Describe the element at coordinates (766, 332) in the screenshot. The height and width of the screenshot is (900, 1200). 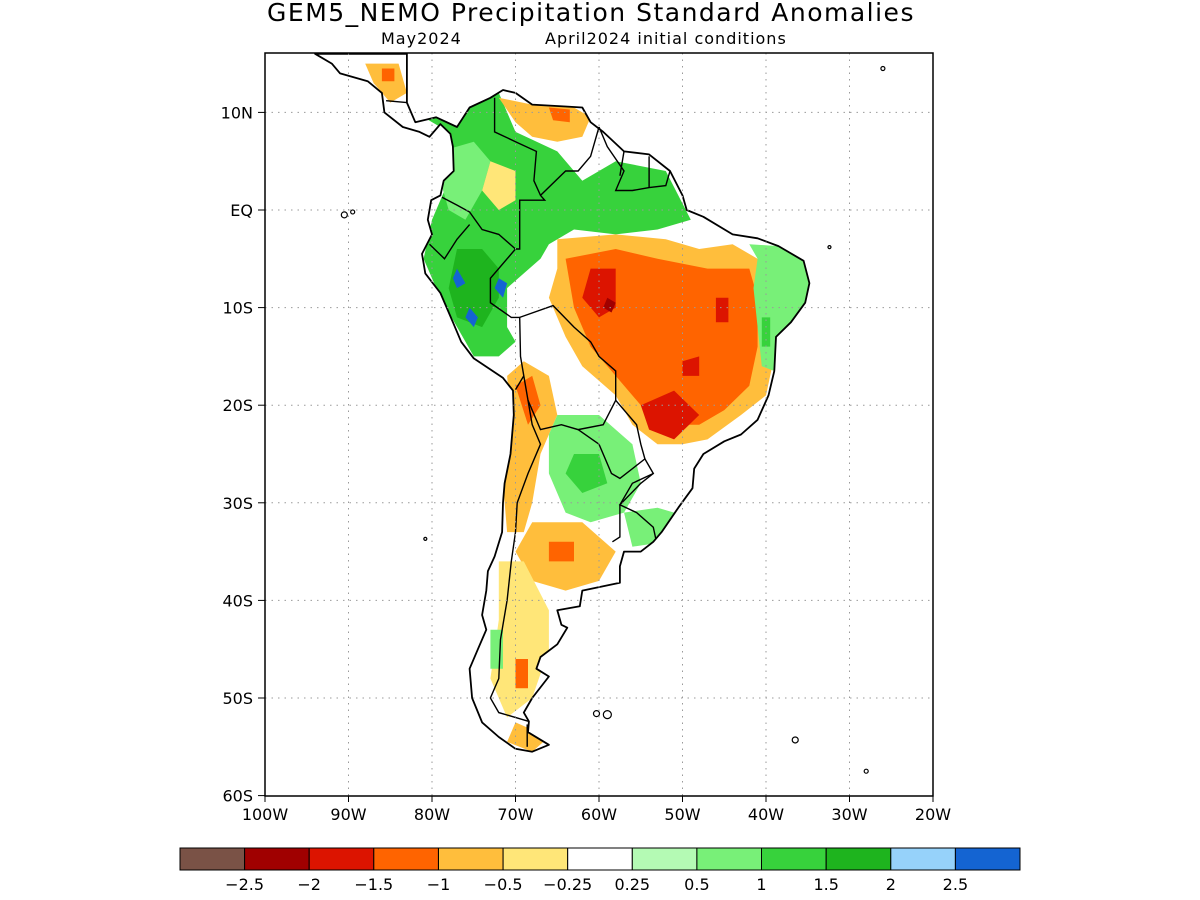
I see `field-east-coast-dark` at that location.